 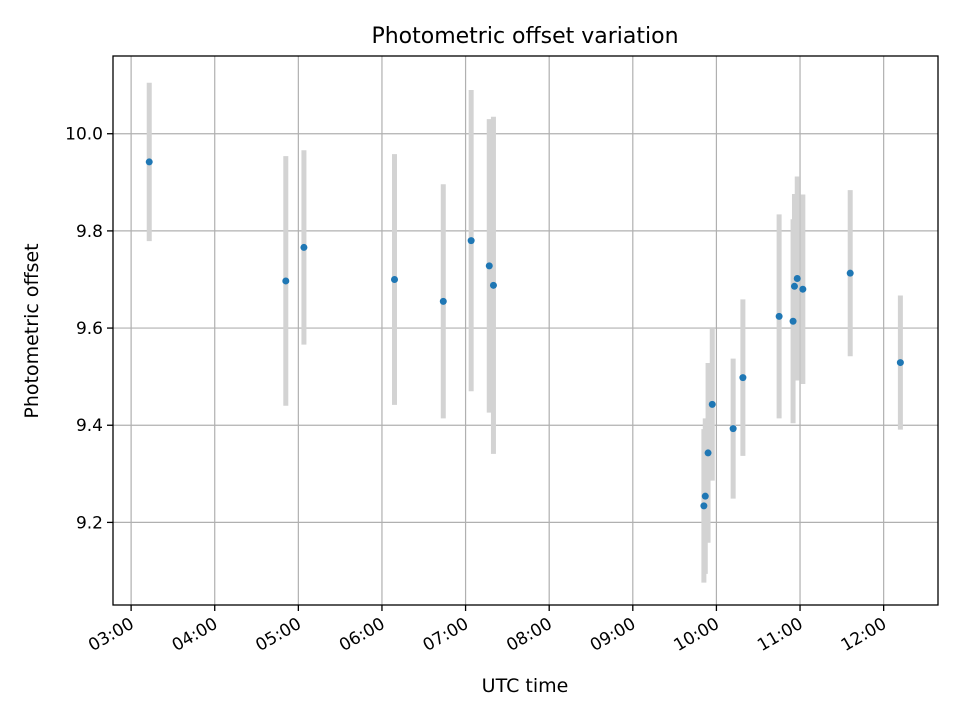 I want to click on y-tick-label: 9.6, so click(x=89, y=329).